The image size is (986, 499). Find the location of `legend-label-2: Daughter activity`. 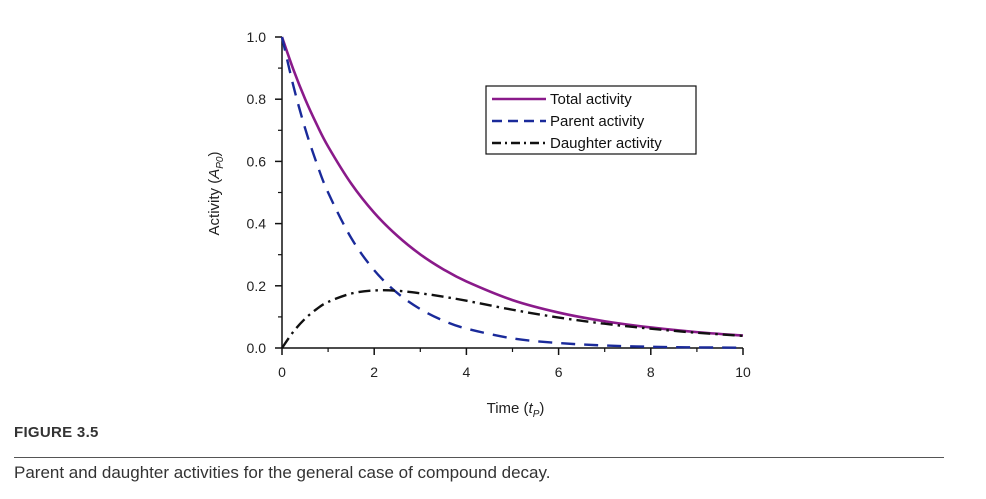

legend-label-2: Daughter activity is located at coordinates (606, 143).